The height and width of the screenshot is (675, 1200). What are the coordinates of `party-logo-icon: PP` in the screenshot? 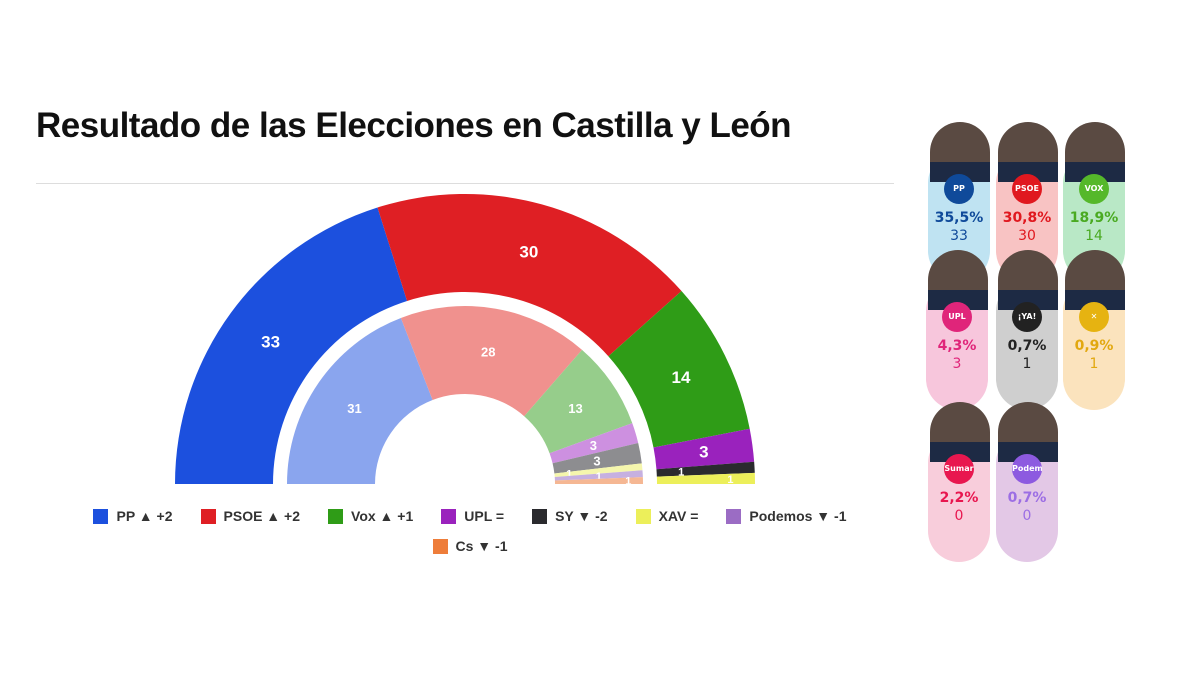 It's located at (959, 189).